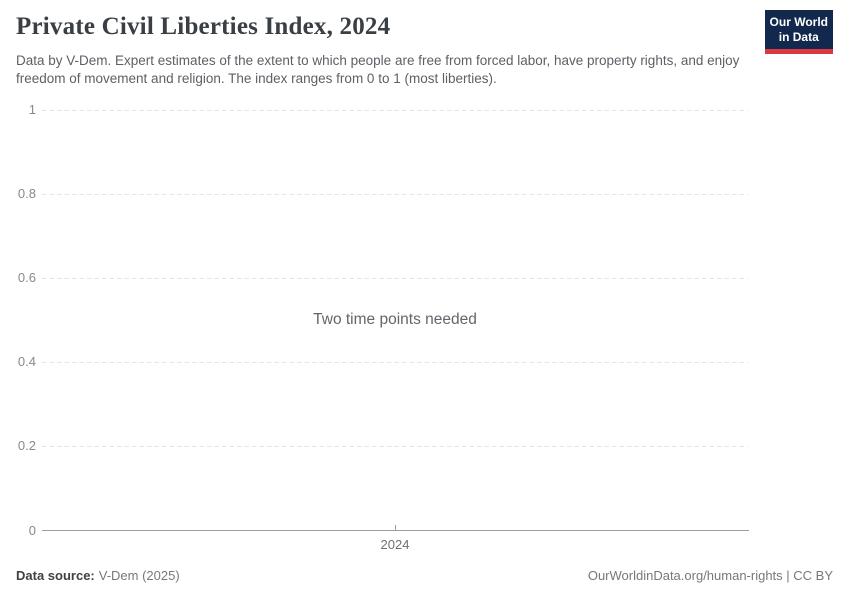 The height and width of the screenshot is (600, 850). I want to click on footer-license: OurWorldinData.org/human-rights | CC BY, so click(710, 575).